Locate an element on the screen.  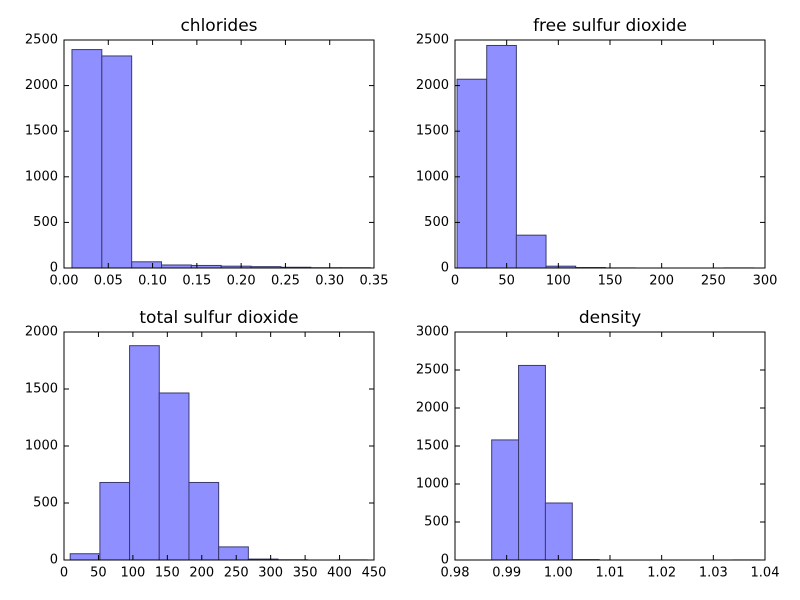
x-tick-label: 0.05 is located at coordinates (108, 281).